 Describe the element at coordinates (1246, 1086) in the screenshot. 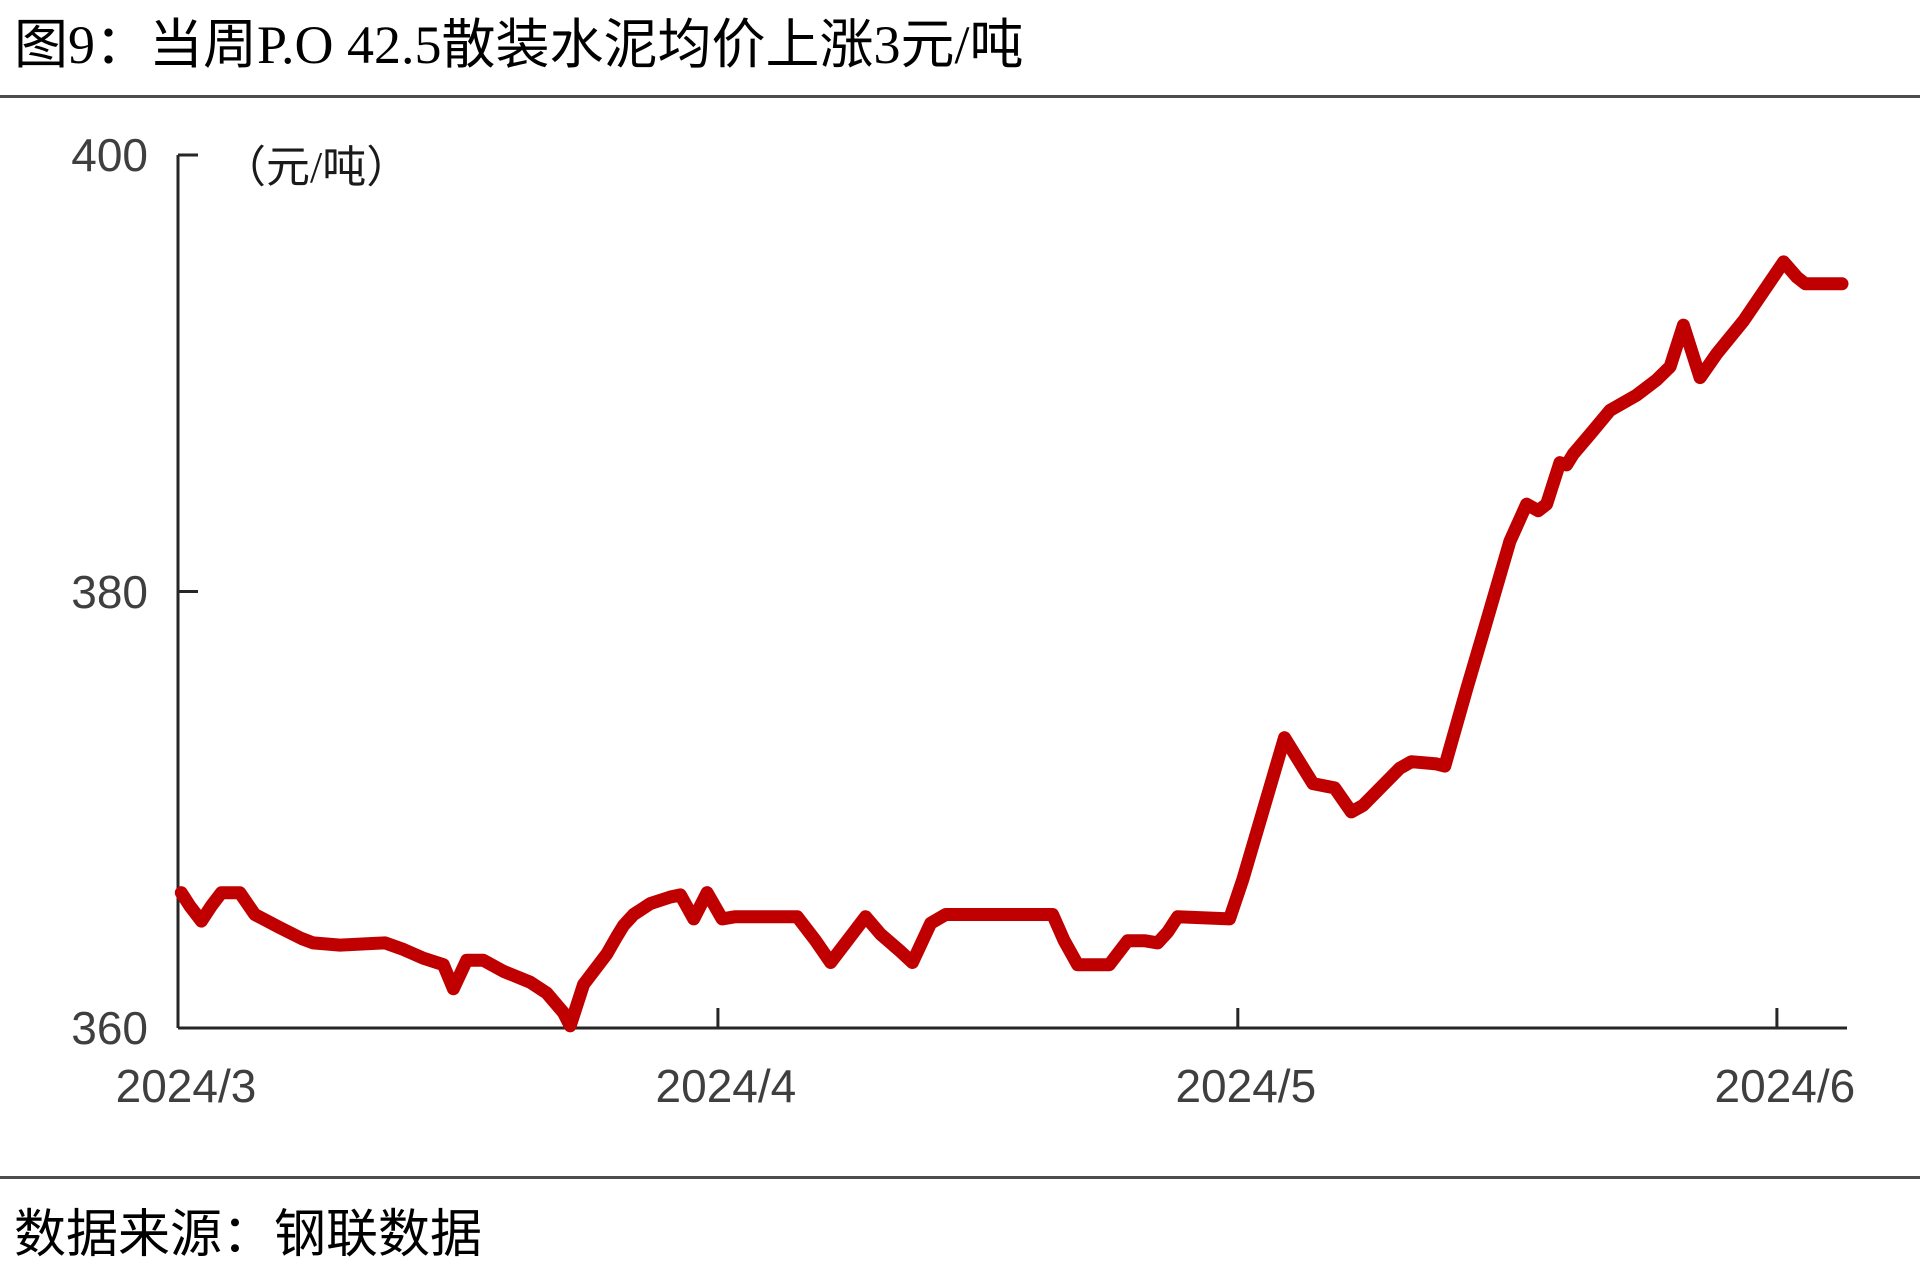

I see `x-tick-label: 2024/5` at that location.